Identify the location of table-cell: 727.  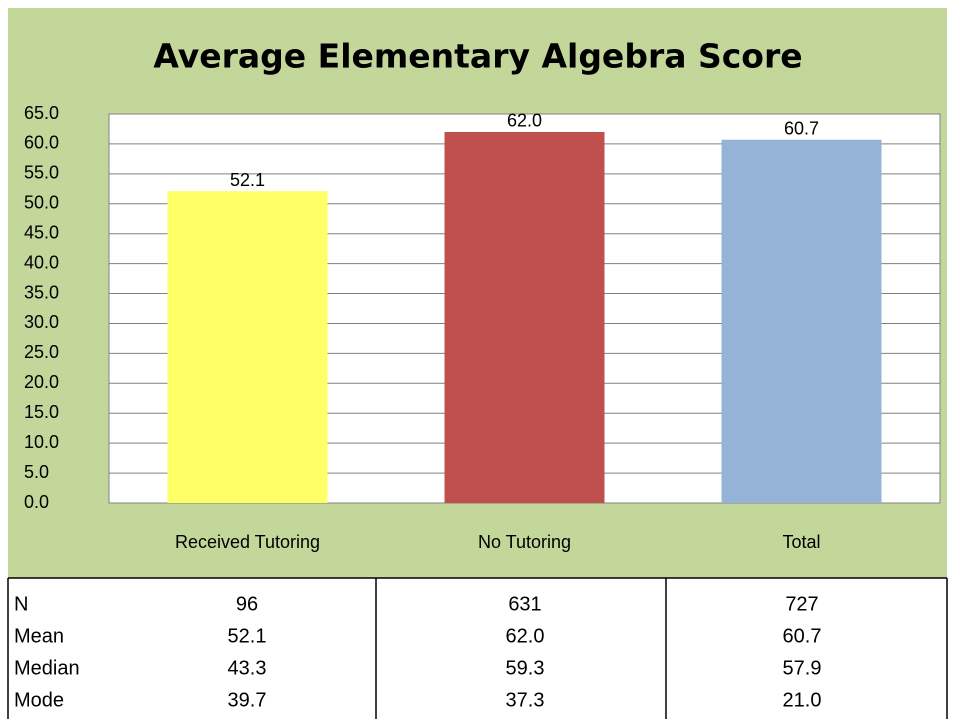
(801, 604).